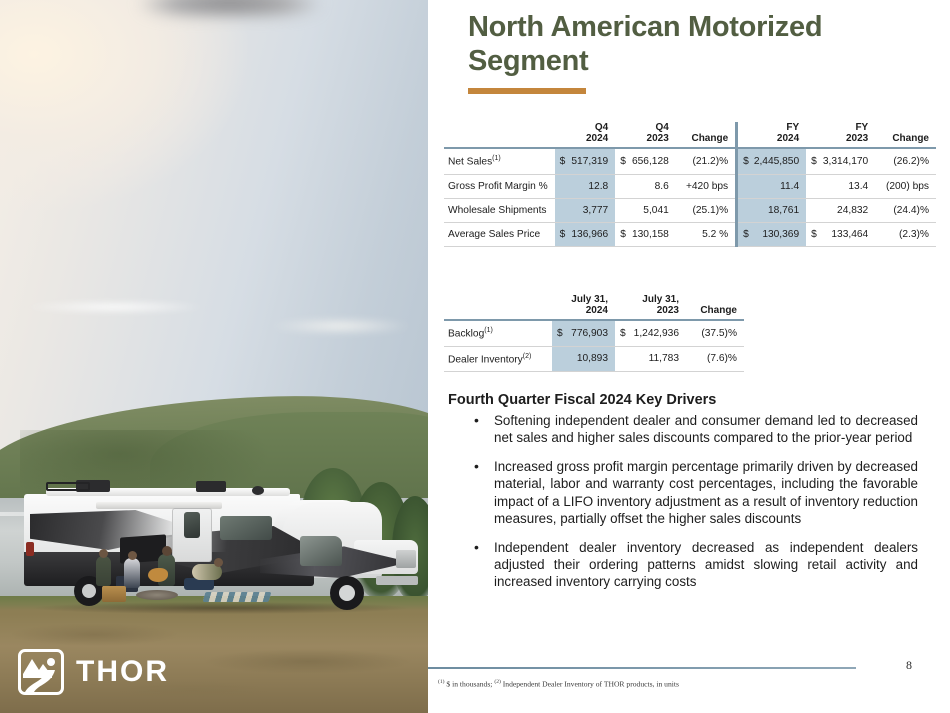 This screenshot has height=713, width=950. Describe the element at coordinates (207, 569) in the screenshot. I see `person-reclining` at that location.